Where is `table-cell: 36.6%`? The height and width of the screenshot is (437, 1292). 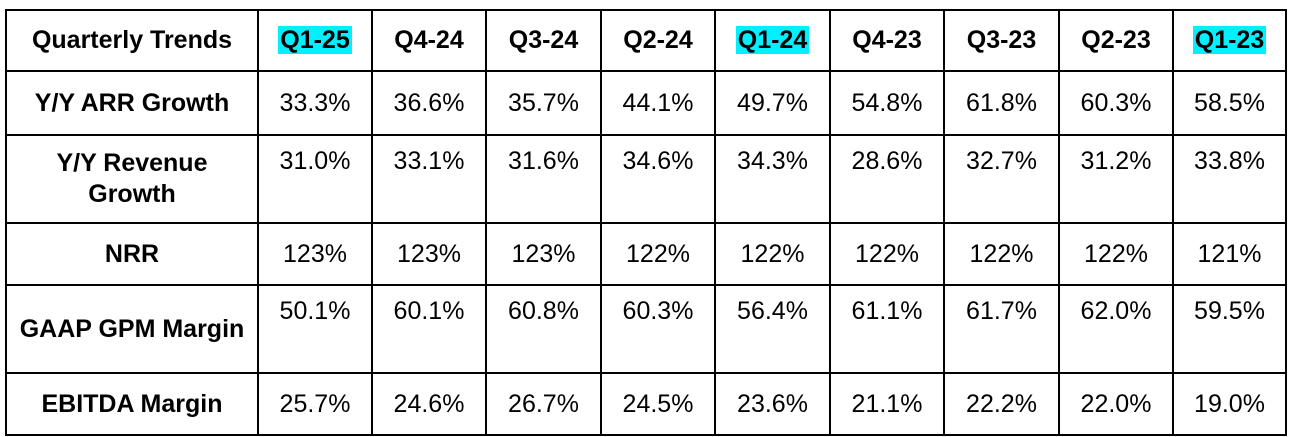
table-cell: 36.6% is located at coordinates (429, 103).